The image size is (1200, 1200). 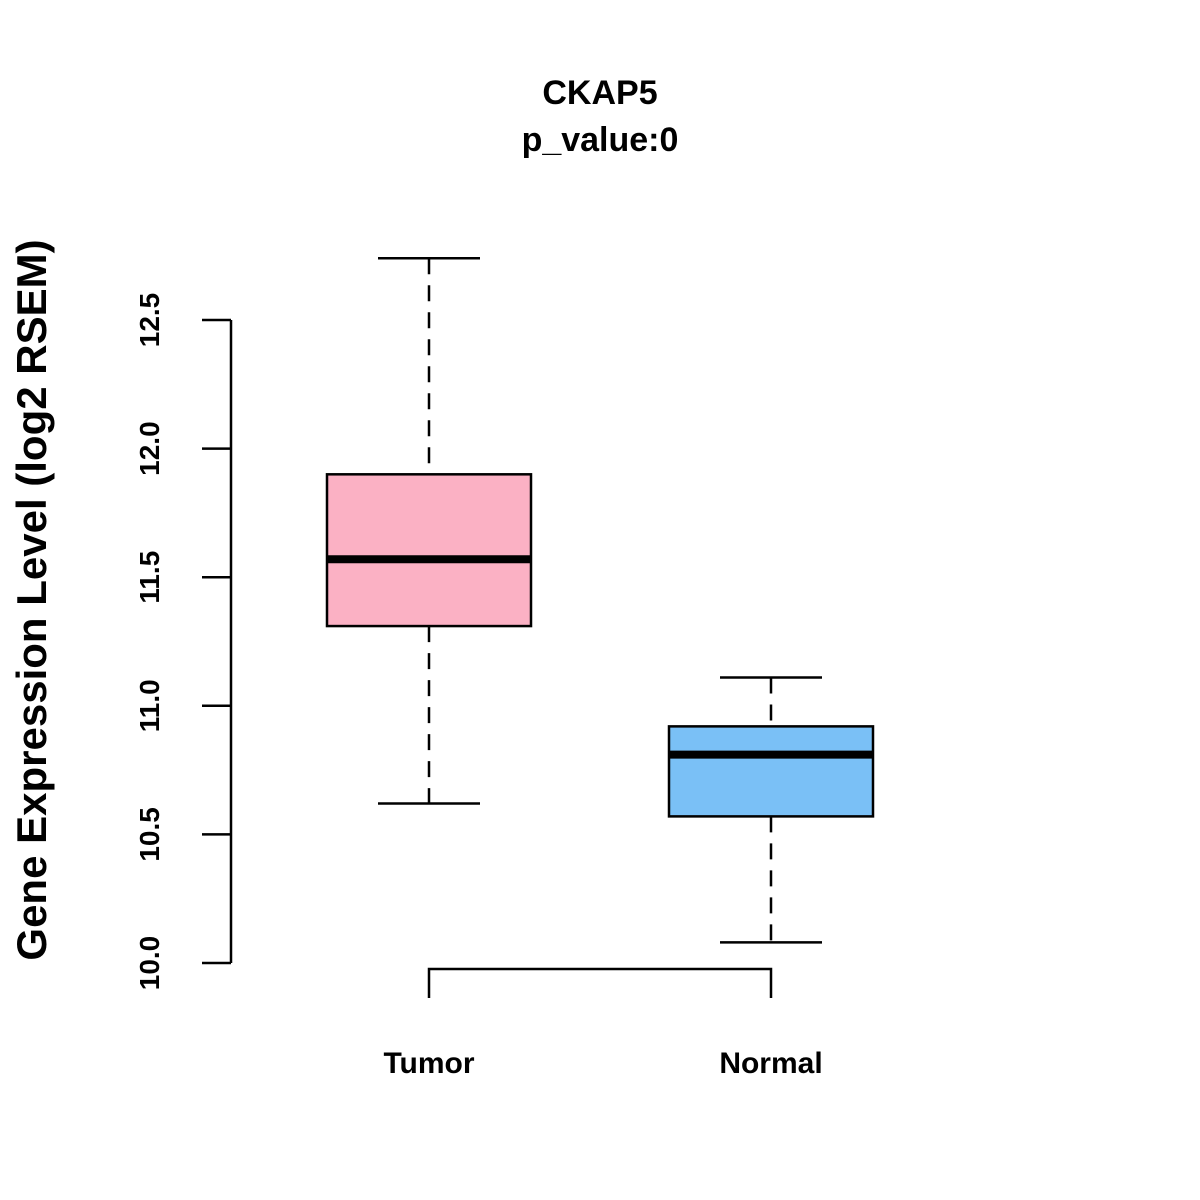 What do you see at coordinates (602, 1063) in the screenshot?
I see `x-axis-labels: Tumor Normal` at bounding box center [602, 1063].